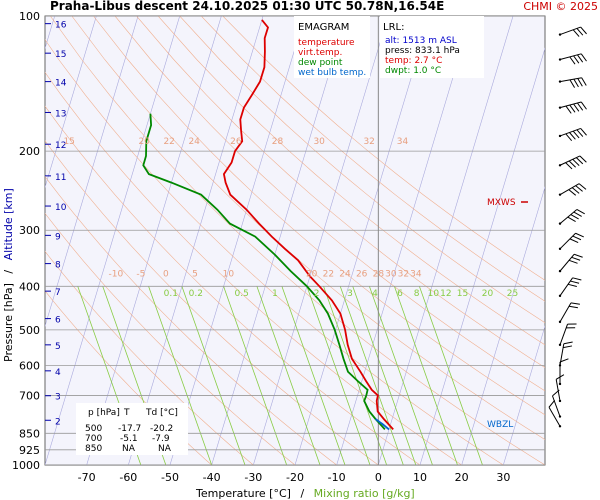  What do you see at coordinates (488, 294) in the screenshot?
I see `mixing-ratio-label: 20` at bounding box center [488, 294].